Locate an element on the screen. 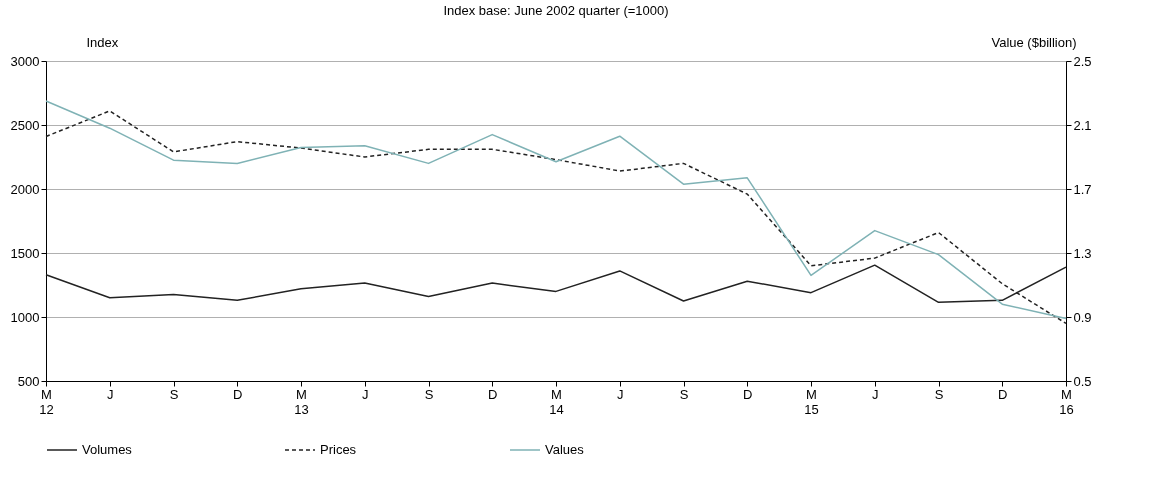 The height and width of the screenshot is (486, 1153). y-tick-label: 2000 is located at coordinates (25, 189).